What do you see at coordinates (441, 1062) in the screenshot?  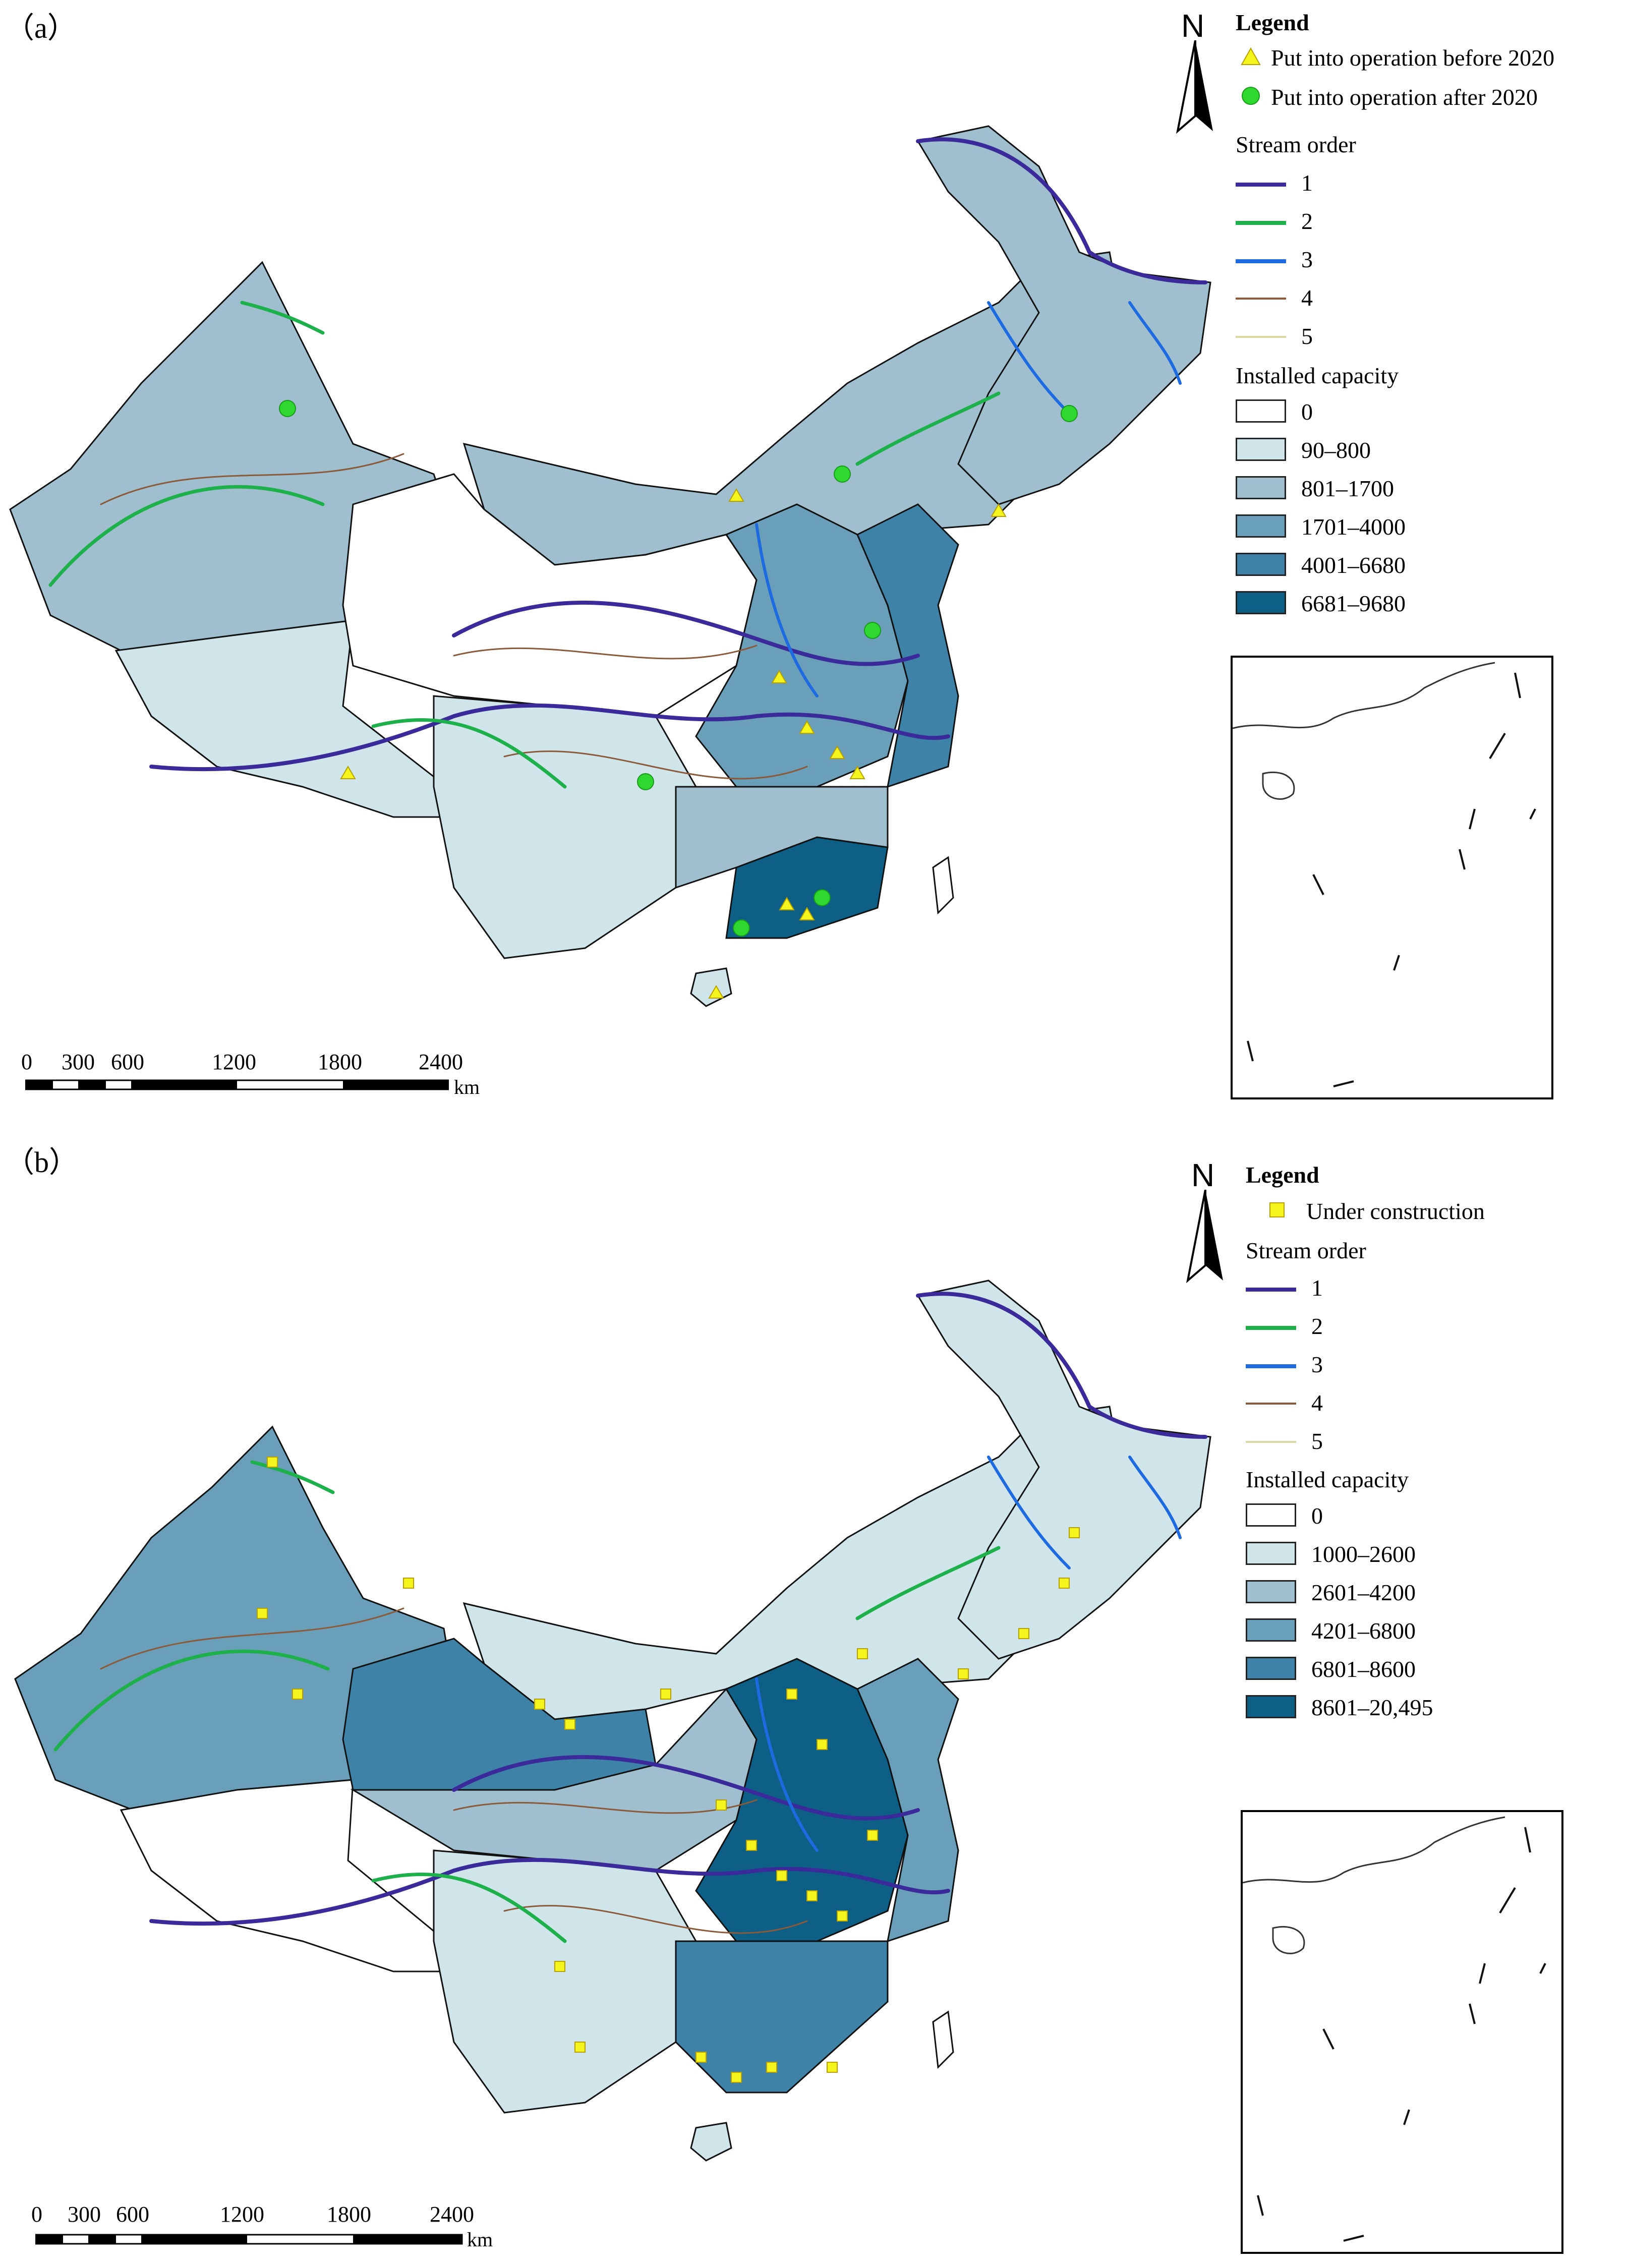 I see `scale-tick: 2400` at bounding box center [441, 1062].